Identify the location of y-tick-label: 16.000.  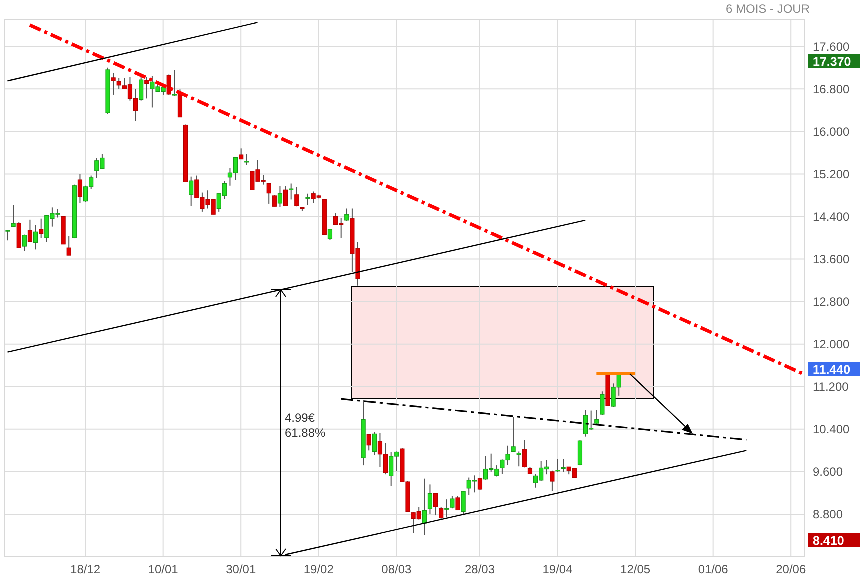
(831, 131).